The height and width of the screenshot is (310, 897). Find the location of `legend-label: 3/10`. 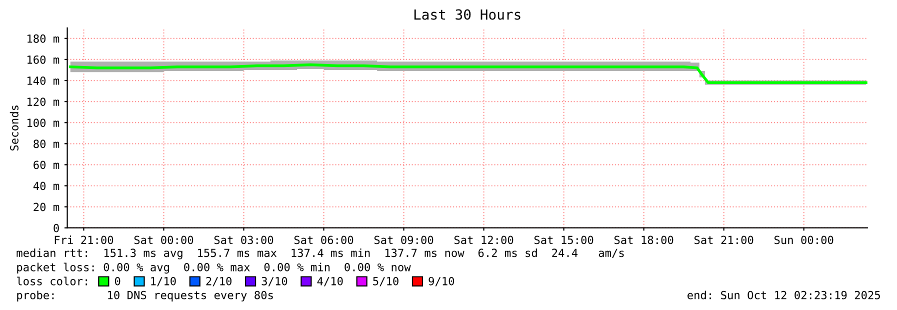

legend-label: 3/10 is located at coordinates (275, 281).